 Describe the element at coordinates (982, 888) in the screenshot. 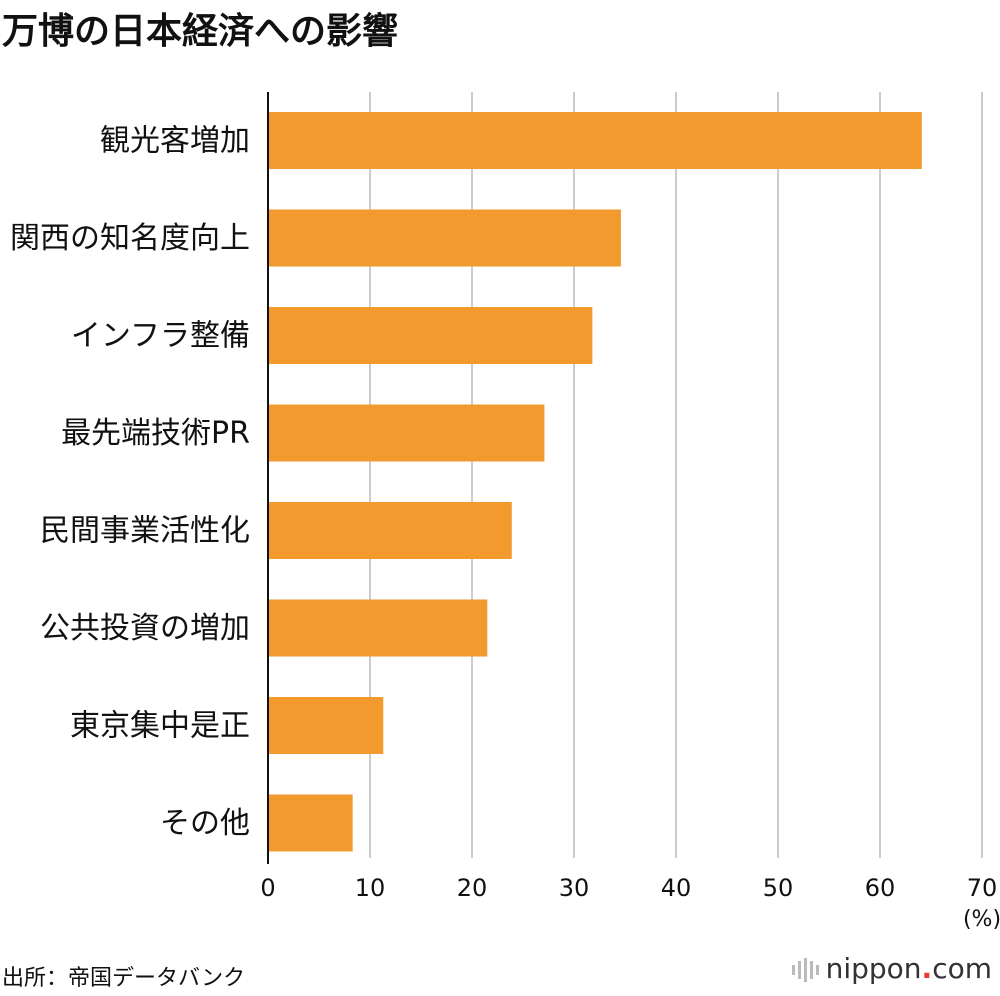

I see `x-tick-label: 70` at that location.